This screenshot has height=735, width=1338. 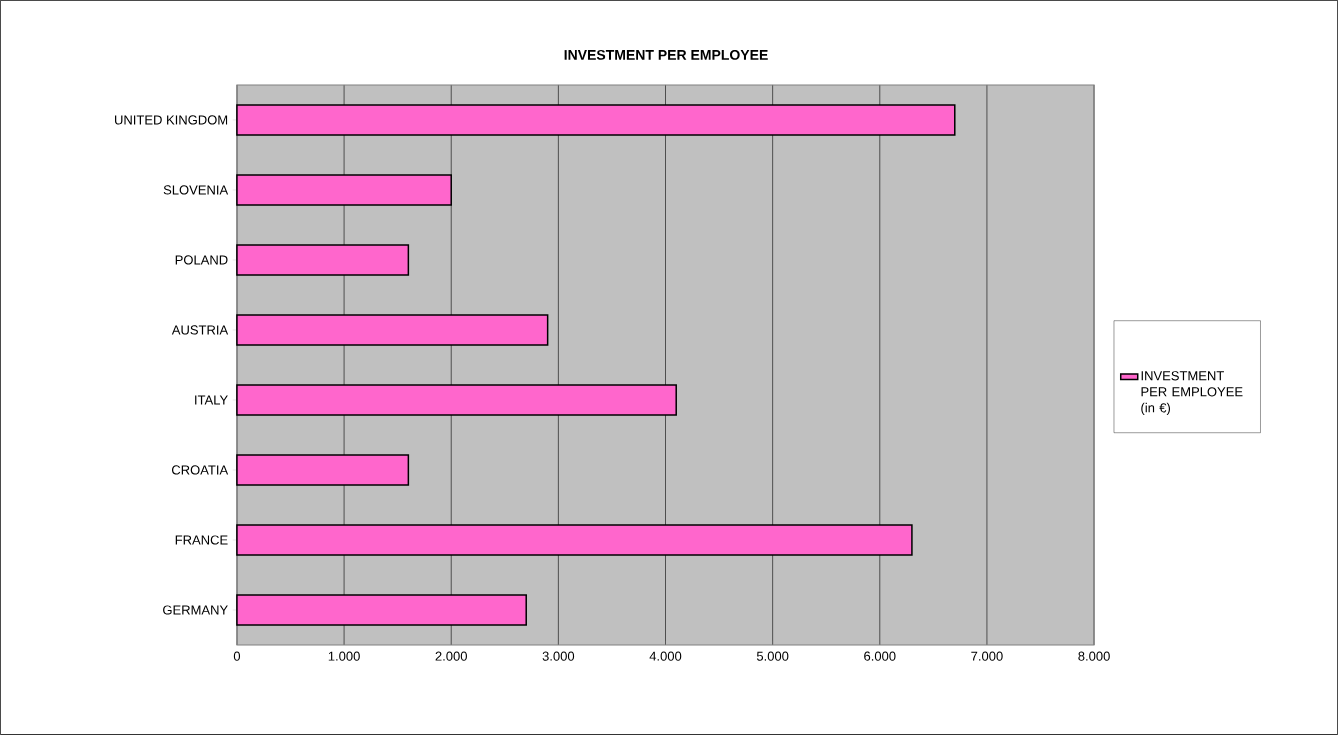 What do you see at coordinates (237, 656) in the screenshot?
I see `x-tick-label: 0` at bounding box center [237, 656].